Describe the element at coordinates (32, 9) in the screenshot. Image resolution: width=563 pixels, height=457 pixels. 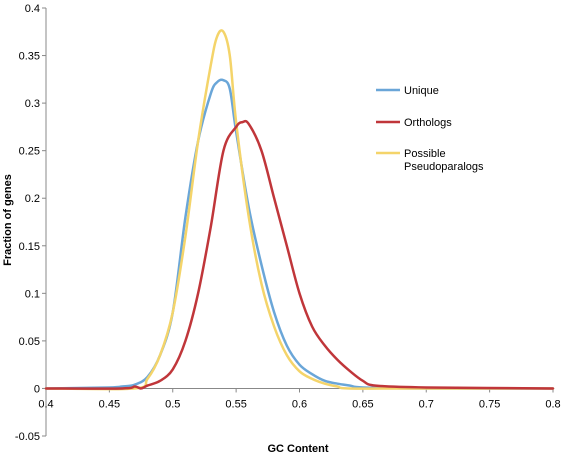
I see `y-tick-label: 0.4` at that location.